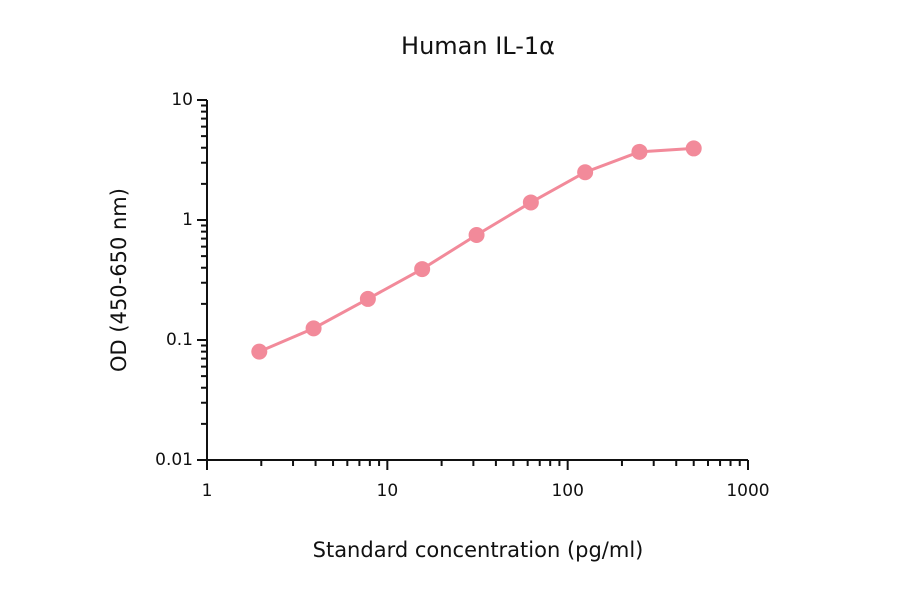  I want to click on y-tick-label: 10, so click(182, 100).